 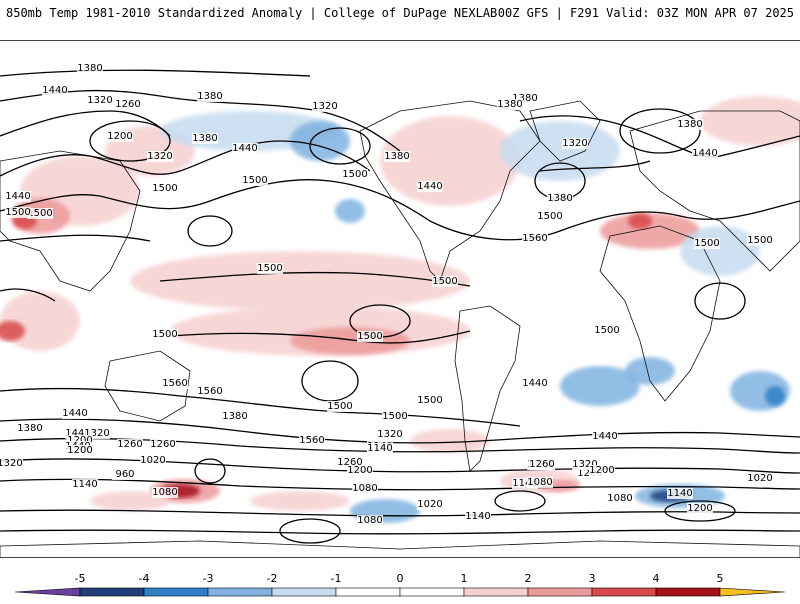 I want to click on anomaly-cold-mid-pacific, so click(x=350, y=211).